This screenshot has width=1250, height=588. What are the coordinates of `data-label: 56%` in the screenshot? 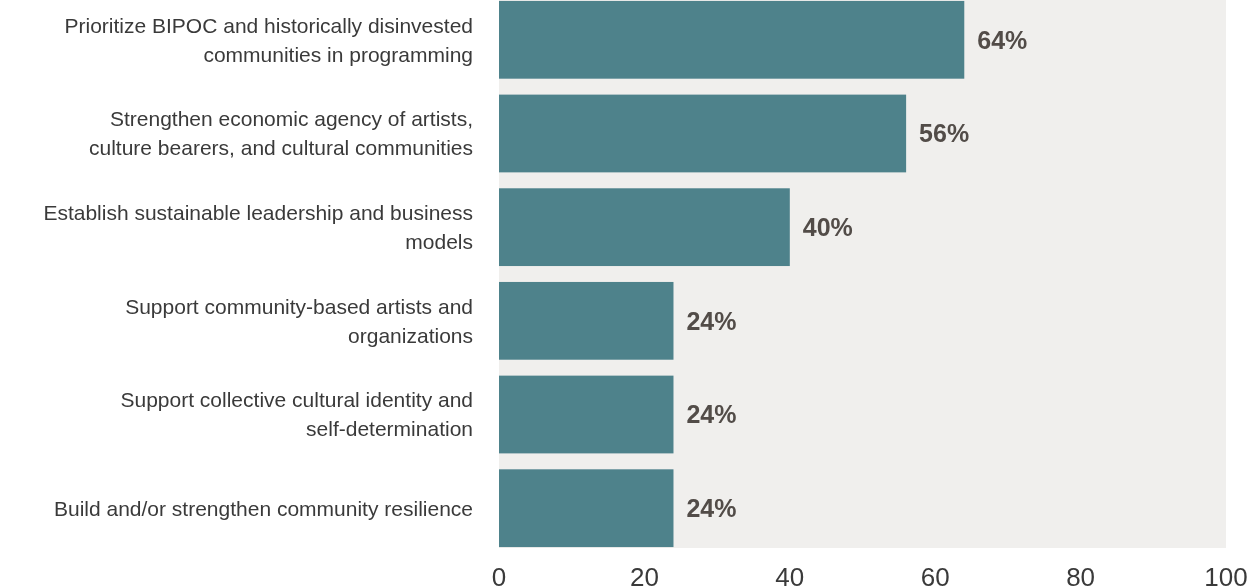 It's located at (944, 133).